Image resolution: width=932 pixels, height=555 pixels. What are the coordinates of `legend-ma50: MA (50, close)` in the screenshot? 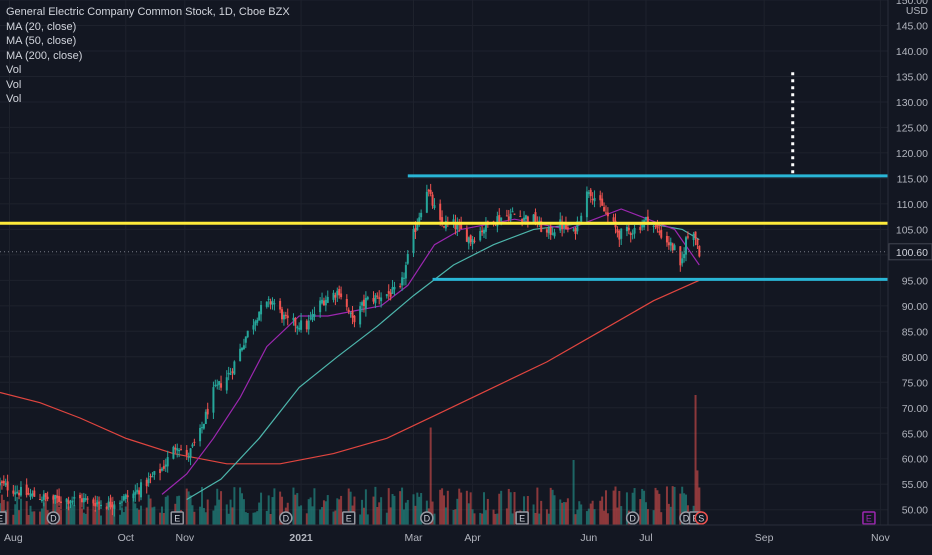 It's located at (41, 41).